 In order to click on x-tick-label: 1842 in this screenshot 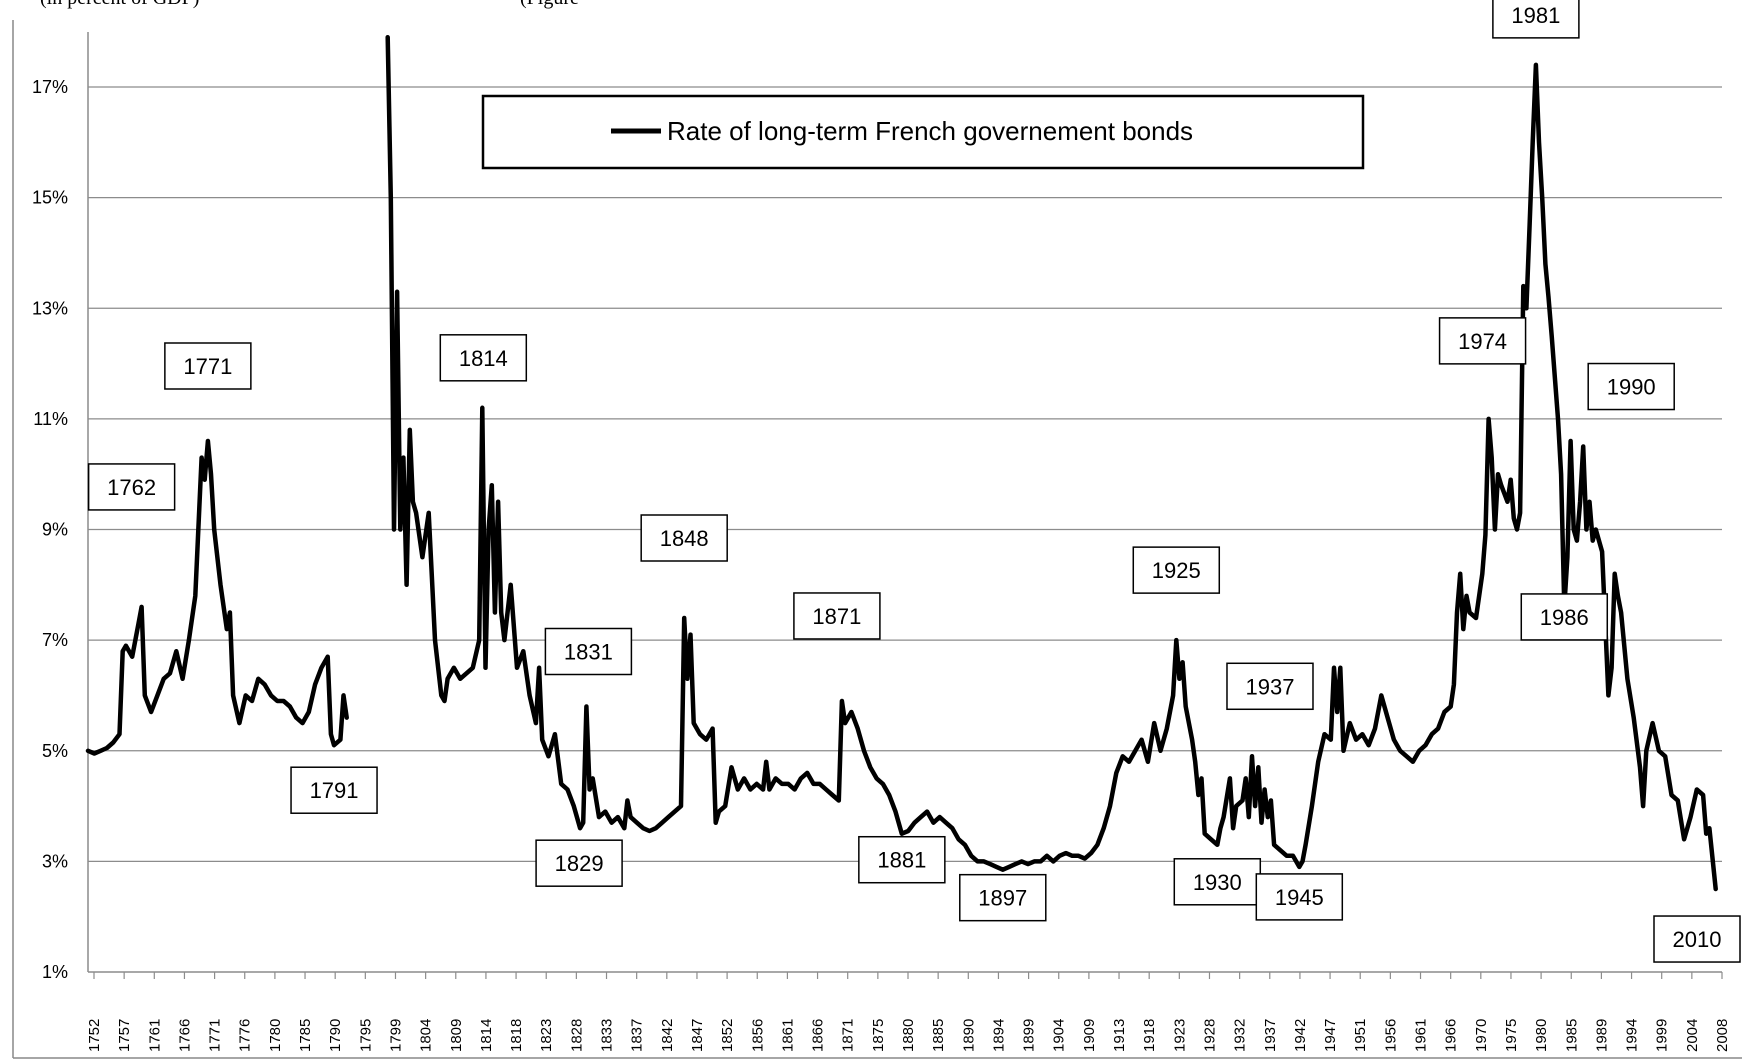, I will do `click(667, 1035)`.